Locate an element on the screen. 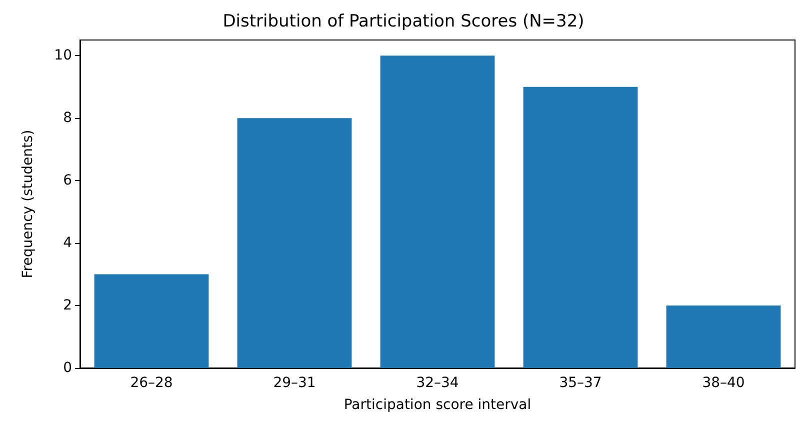 This screenshot has width=807, height=425. x-axis-title: Participation score interval is located at coordinates (438, 405).